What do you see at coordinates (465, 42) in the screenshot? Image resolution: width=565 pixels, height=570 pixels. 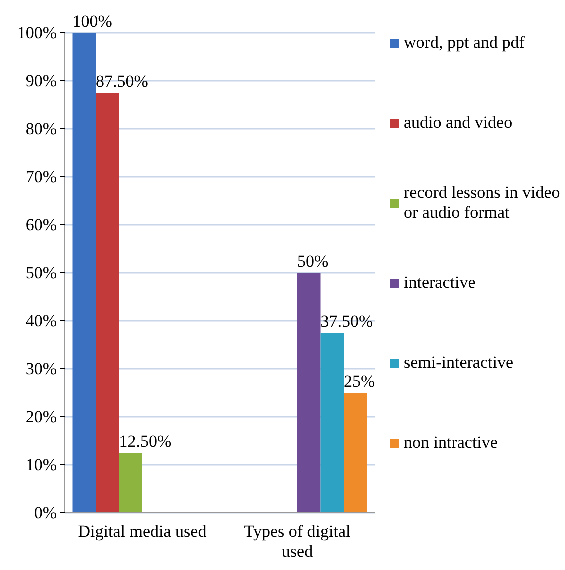 I see `legend-label: word, ppt and pdf` at bounding box center [465, 42].